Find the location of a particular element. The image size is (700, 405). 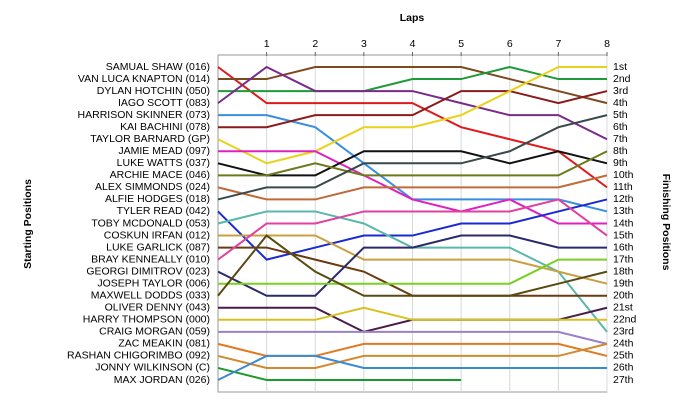

x-tick-label: 7 is located at coordinates (558, 44).